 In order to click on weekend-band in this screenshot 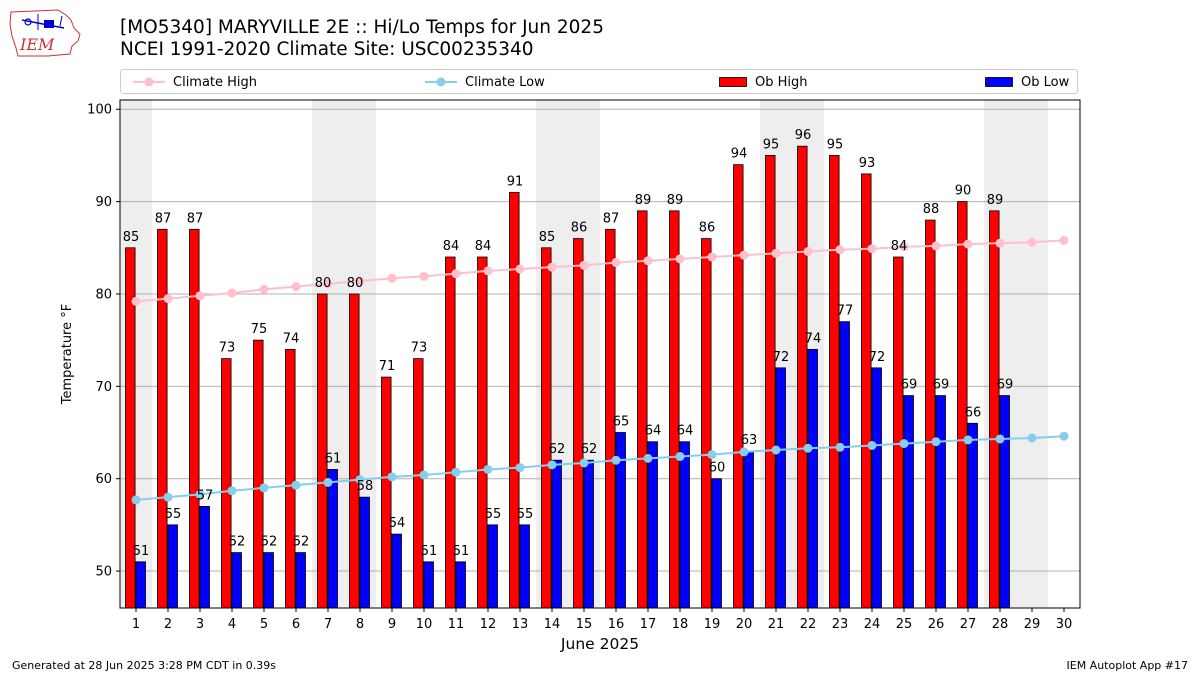, I will do `click(136, 354)`.